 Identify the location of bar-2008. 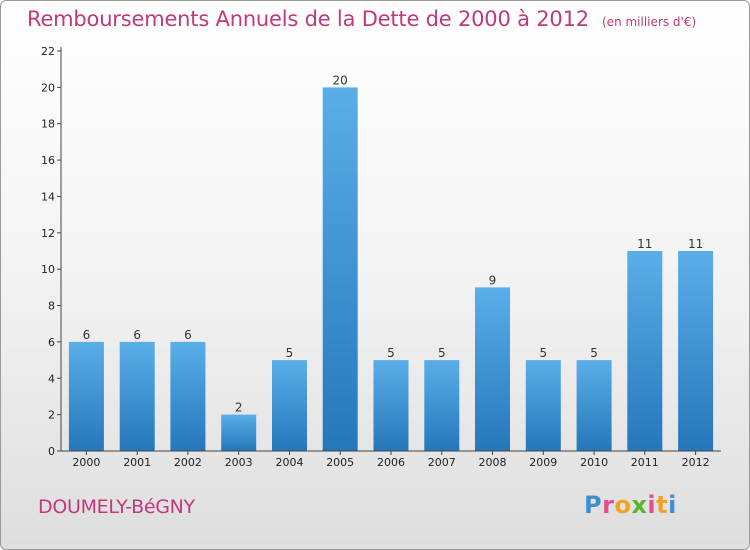
(492, 369).